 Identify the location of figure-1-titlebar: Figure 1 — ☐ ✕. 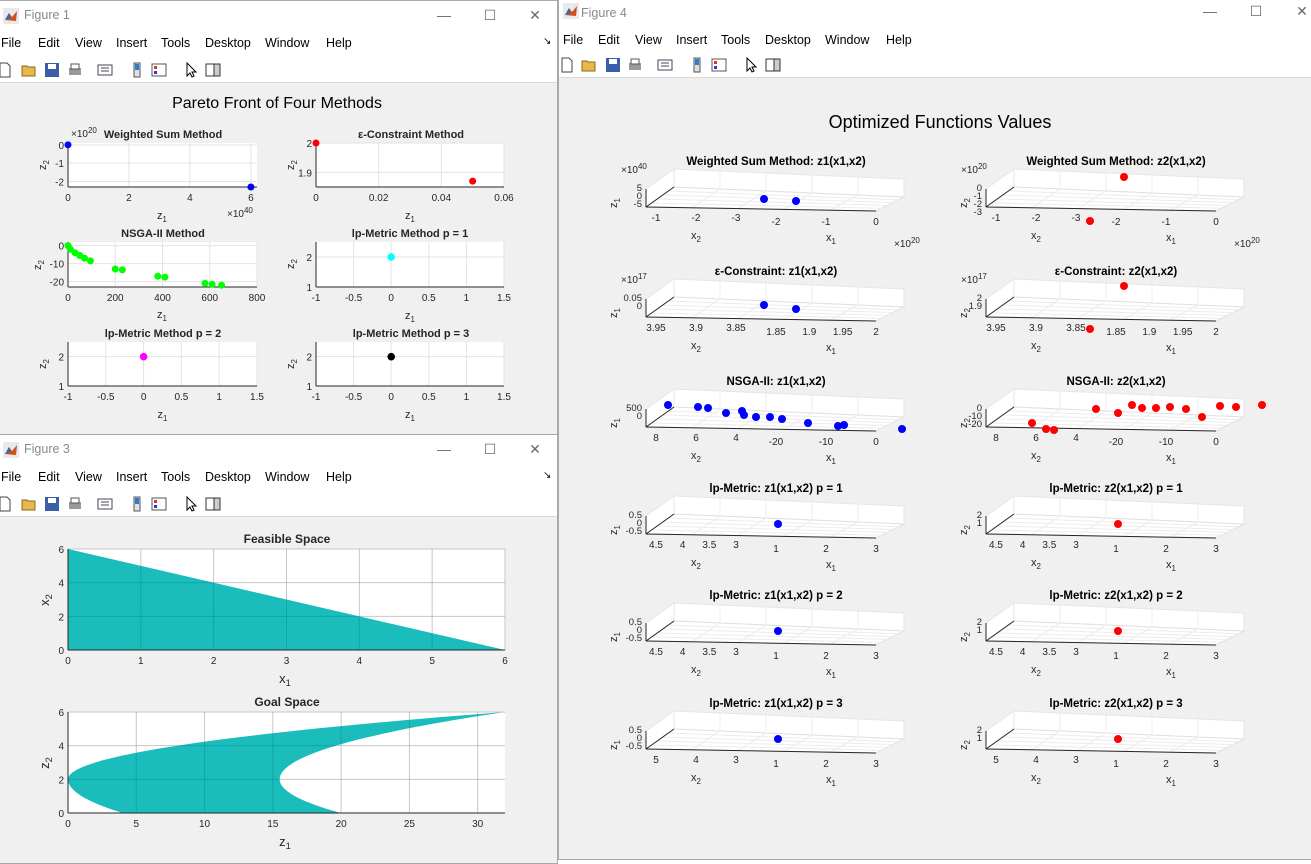
(278, 15).